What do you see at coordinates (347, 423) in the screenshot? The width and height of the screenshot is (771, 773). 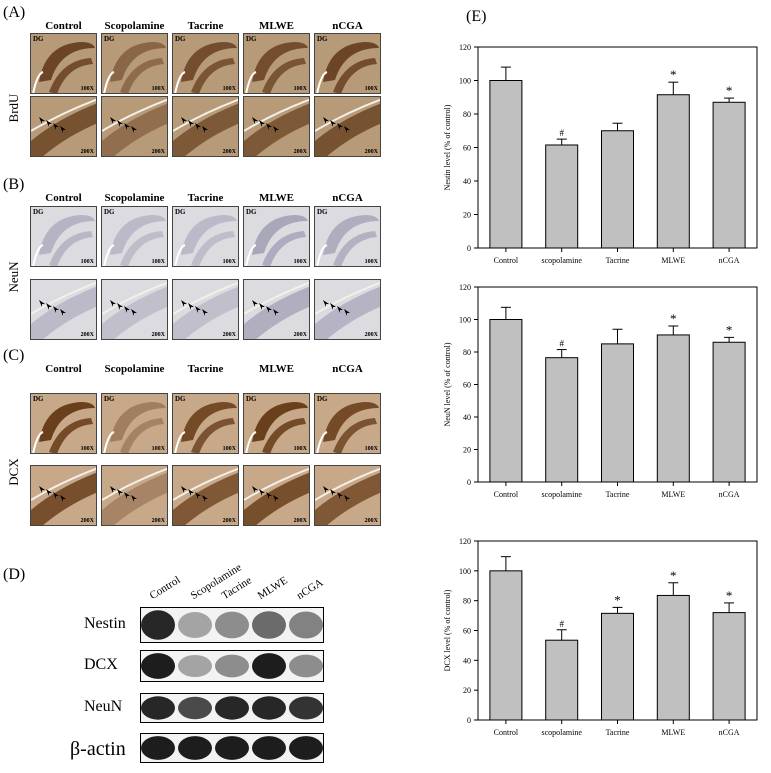 I see `tile-dcx-low-4: DG 100X` at bounding box center [347, 423].